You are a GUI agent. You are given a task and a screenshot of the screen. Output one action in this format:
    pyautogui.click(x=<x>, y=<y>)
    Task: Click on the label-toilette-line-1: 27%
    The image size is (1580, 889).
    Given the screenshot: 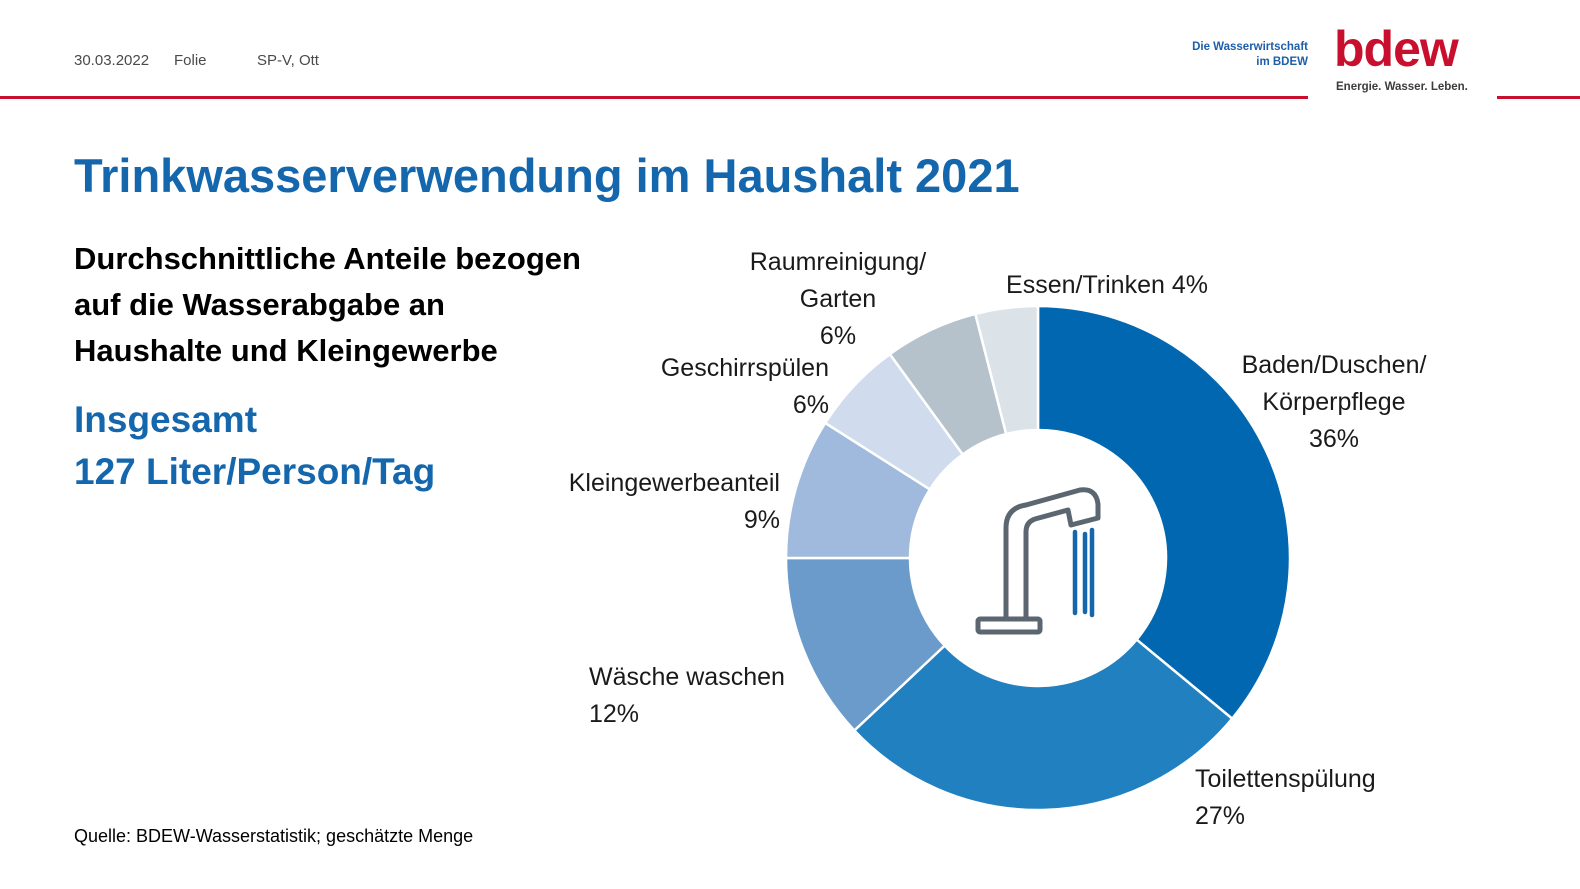 What is the action you would take?
    pyautogui.click(x=1220, y=816)
    